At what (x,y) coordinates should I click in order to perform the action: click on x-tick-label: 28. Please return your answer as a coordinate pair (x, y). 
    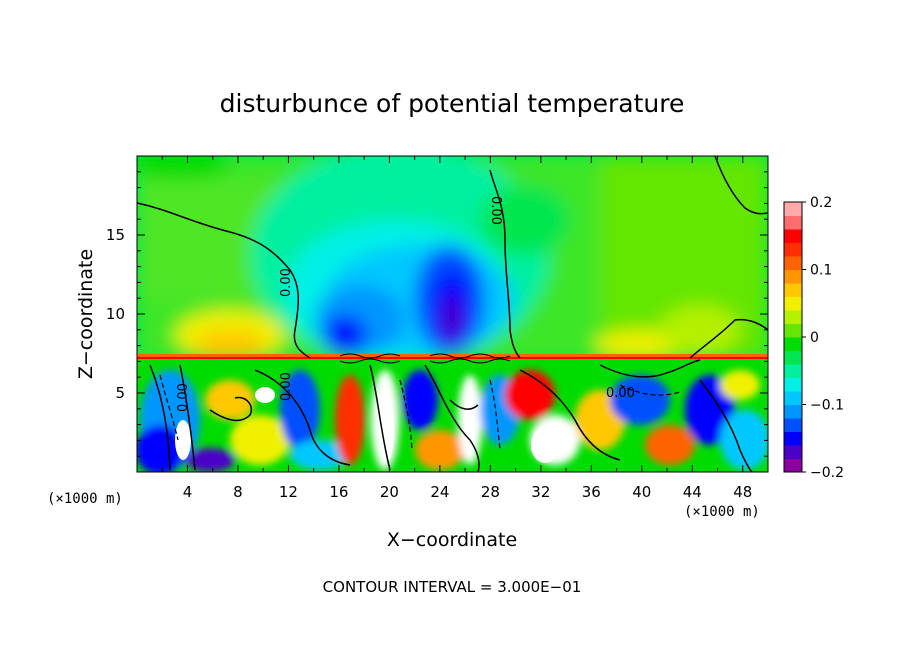
    Looking at the image, I should click on (490, 492).